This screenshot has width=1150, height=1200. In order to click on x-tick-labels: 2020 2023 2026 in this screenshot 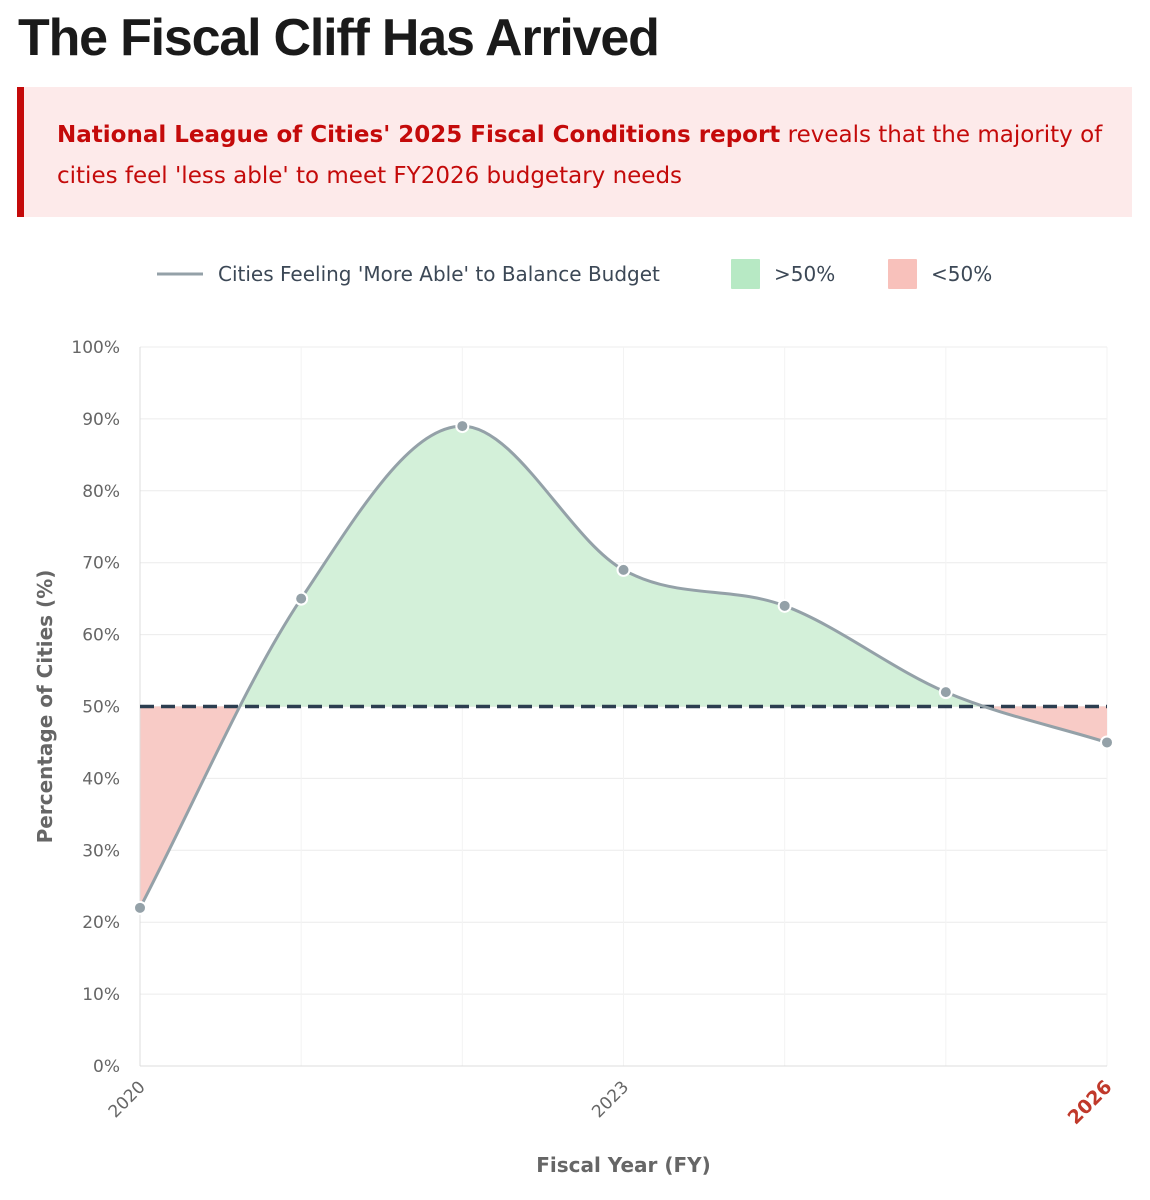, I will do `click(611, 1102)`.